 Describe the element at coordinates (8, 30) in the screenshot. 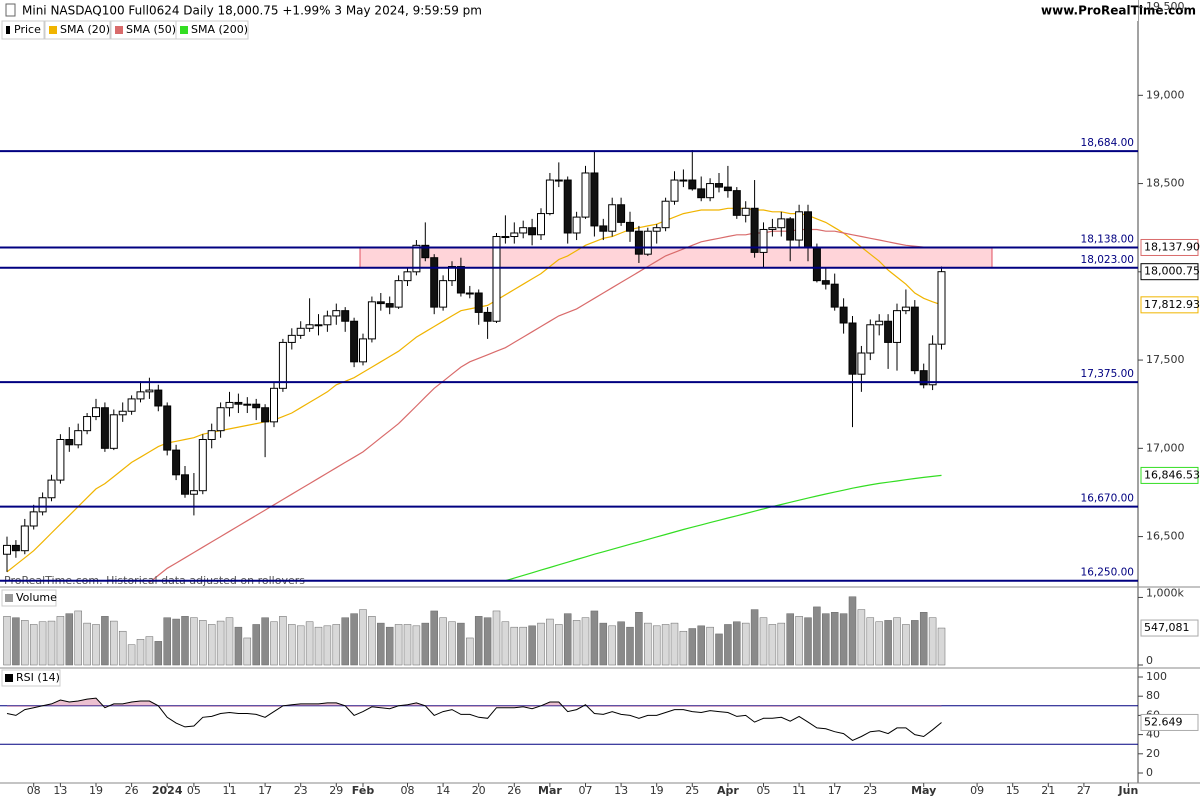

I see `legend-swatch` at that location.